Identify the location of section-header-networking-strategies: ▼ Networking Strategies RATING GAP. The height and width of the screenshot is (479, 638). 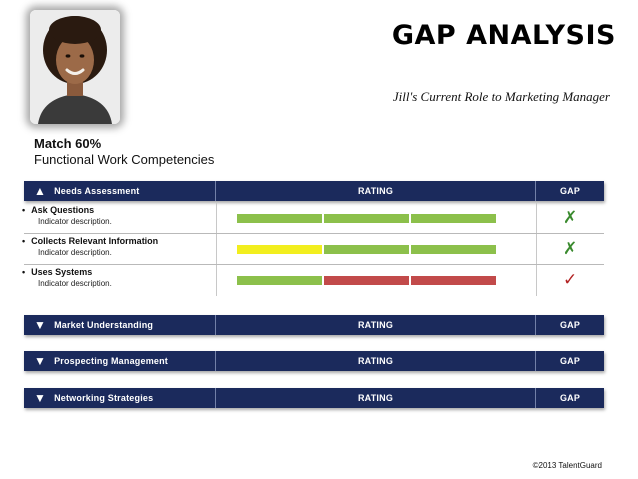
(314, 398).